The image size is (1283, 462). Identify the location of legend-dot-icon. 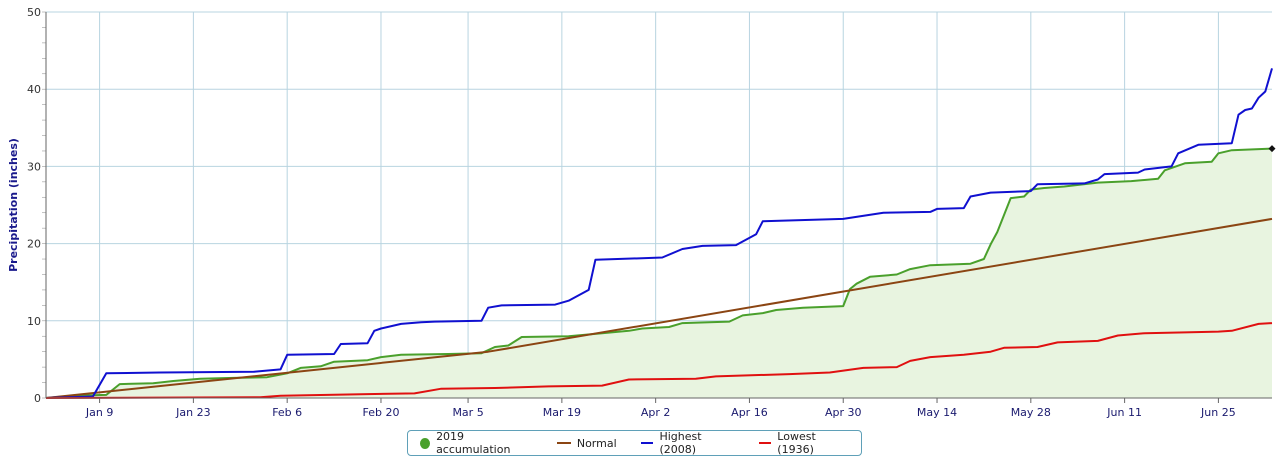
(425, 443).